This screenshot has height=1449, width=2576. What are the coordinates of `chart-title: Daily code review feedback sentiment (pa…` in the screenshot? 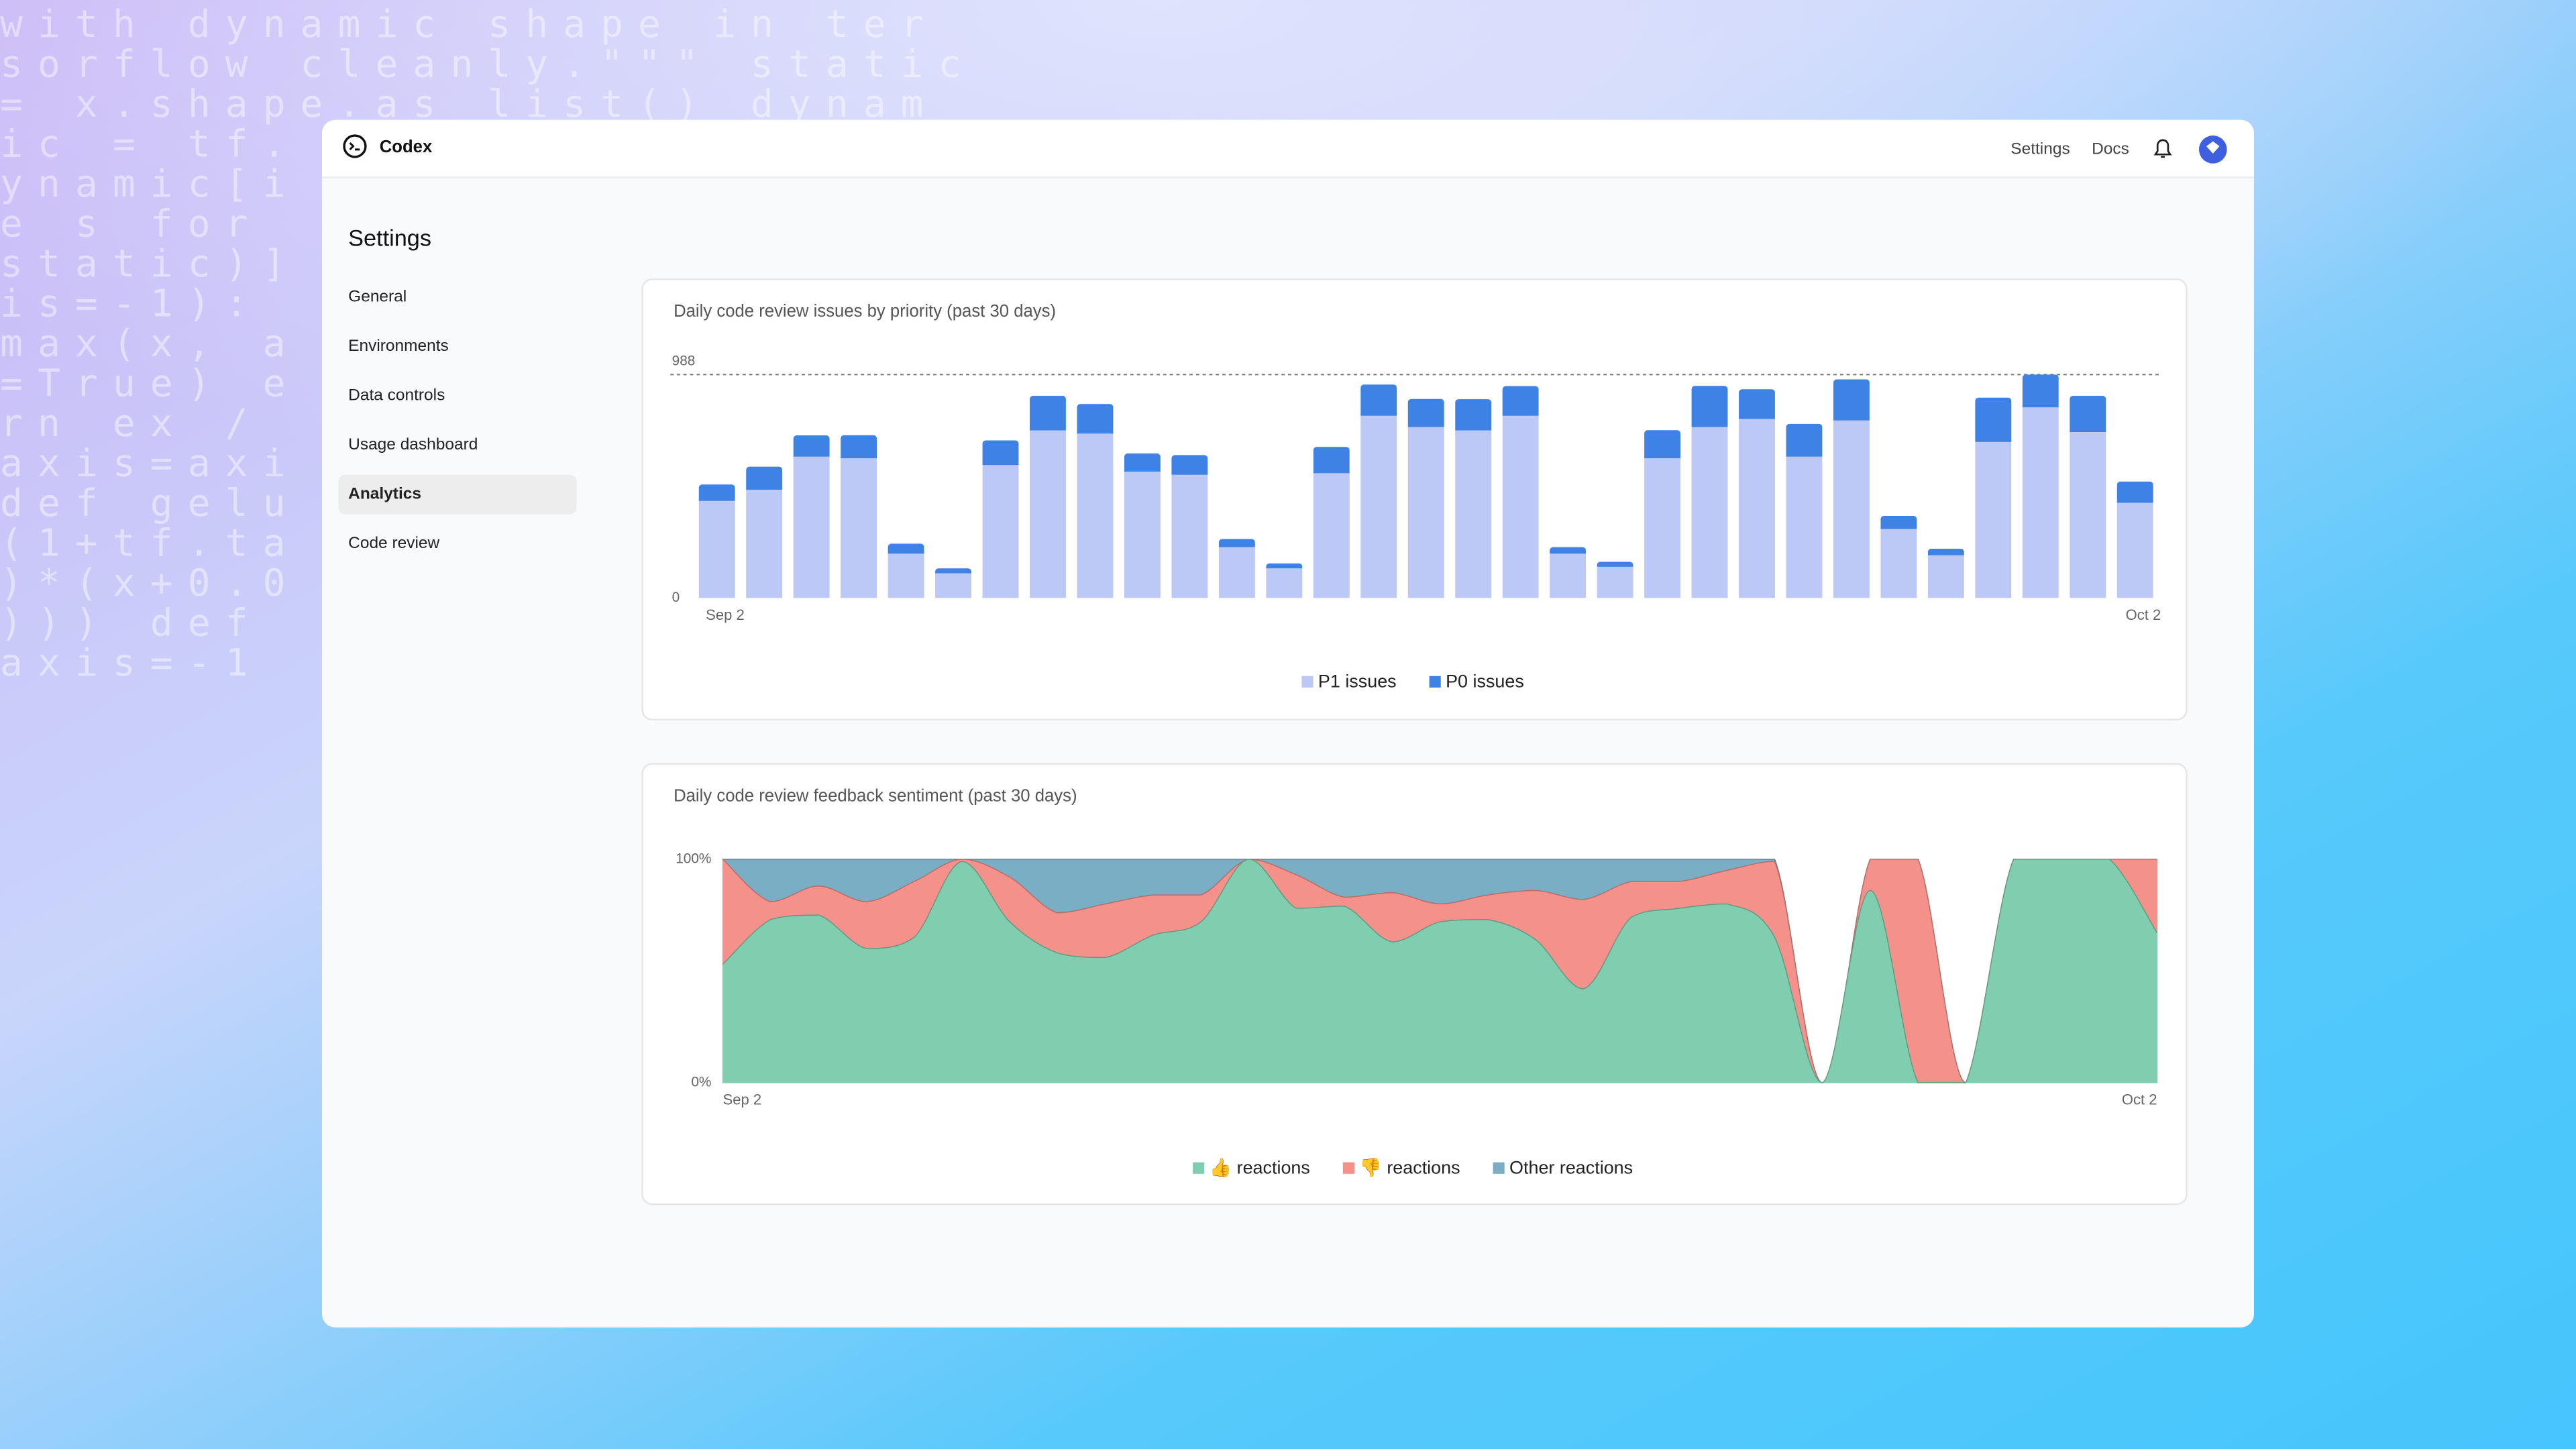 It's located at (875, 796).